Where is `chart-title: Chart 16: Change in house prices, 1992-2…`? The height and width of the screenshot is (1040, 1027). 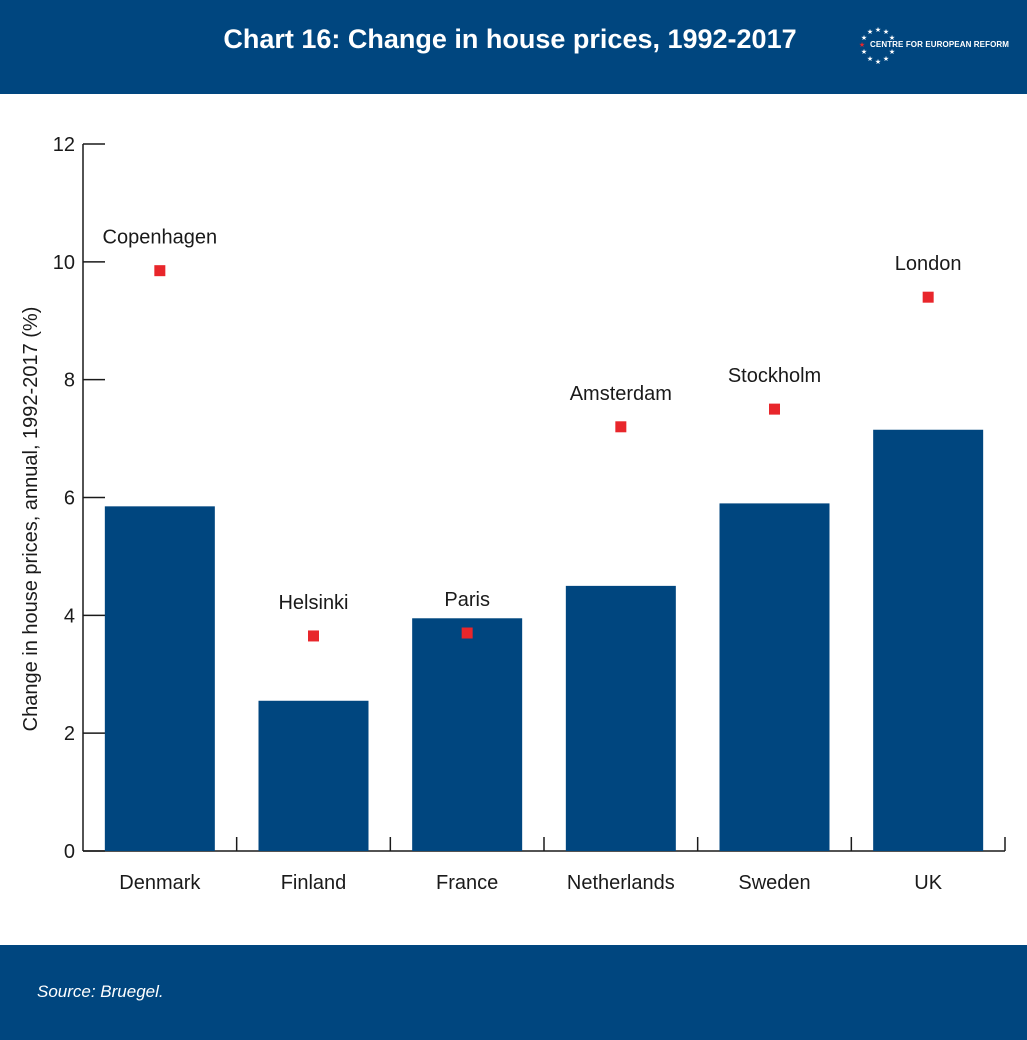
chart-title: Chart 16: Change in house prices, 1992-2… is located at coordinates (510, 39).